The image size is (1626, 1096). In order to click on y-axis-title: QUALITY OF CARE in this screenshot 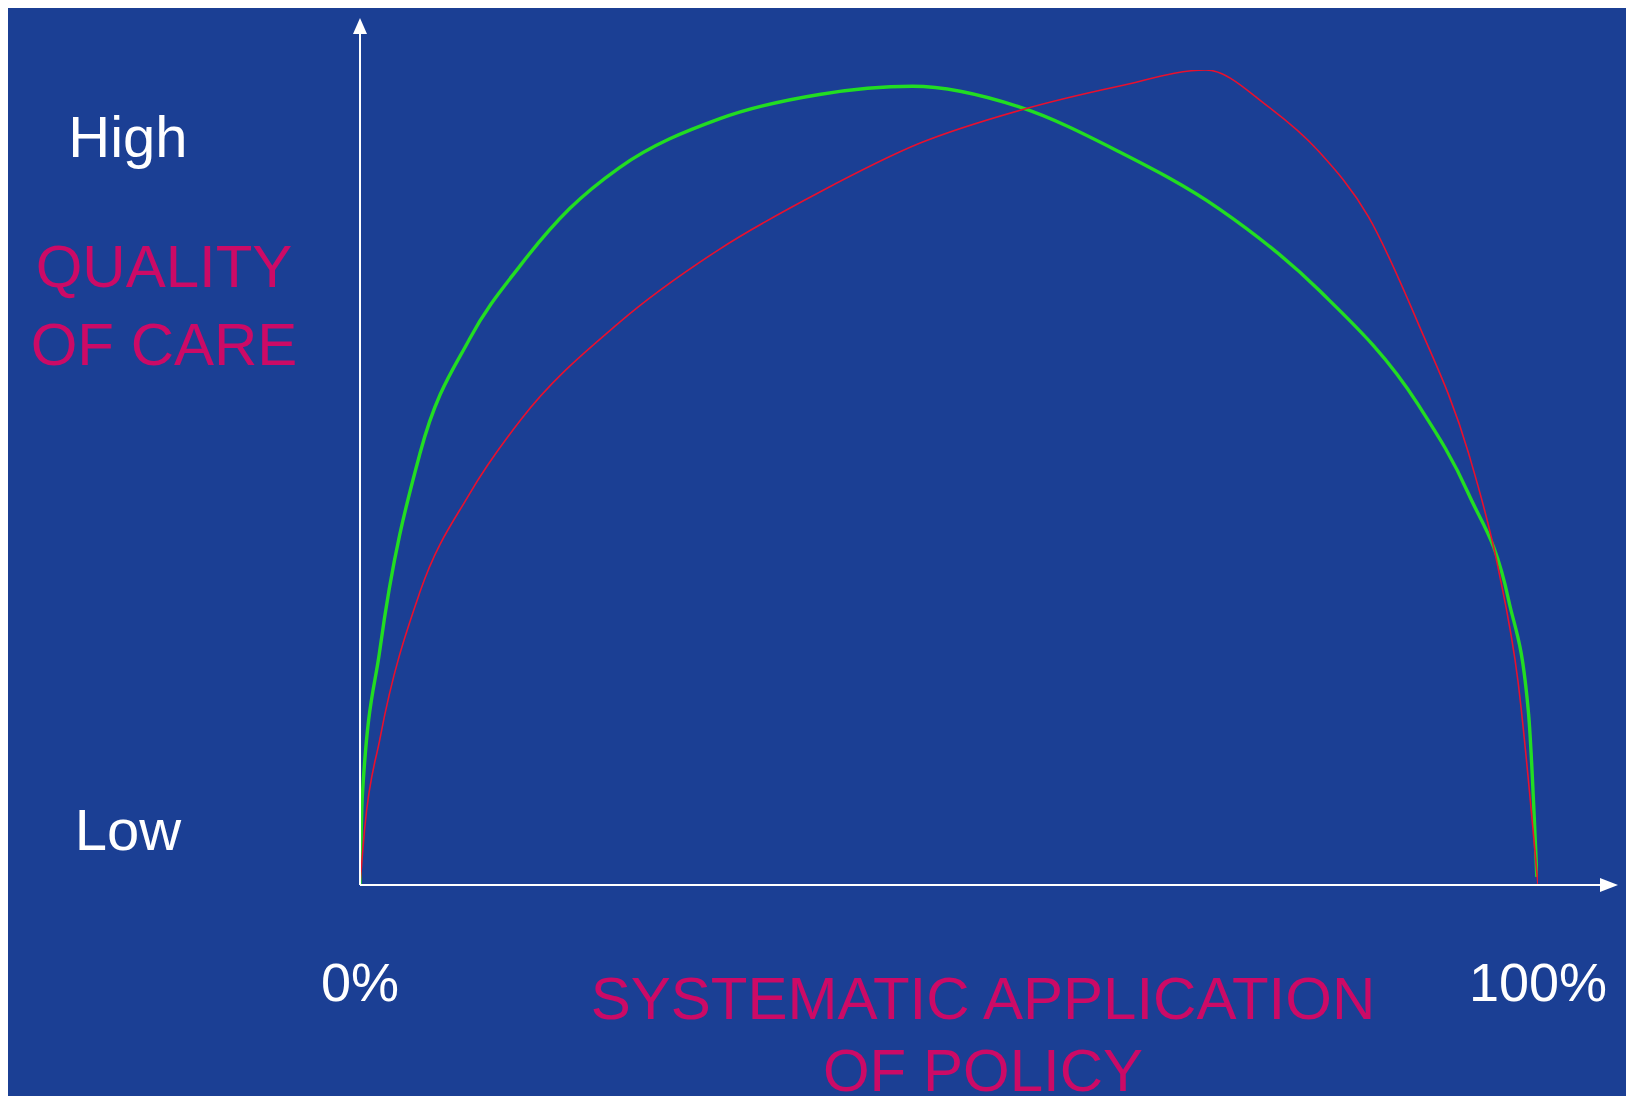, I will do `click(164, 306)`.